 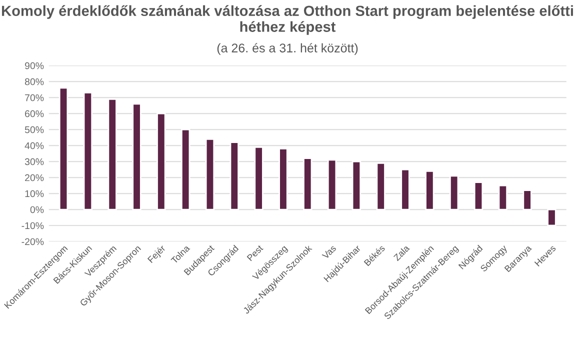 What do you see at coordinates (37, 210) in the screenshot?
I see `y-tick-label: 0%` at bounding box center [37, 210].